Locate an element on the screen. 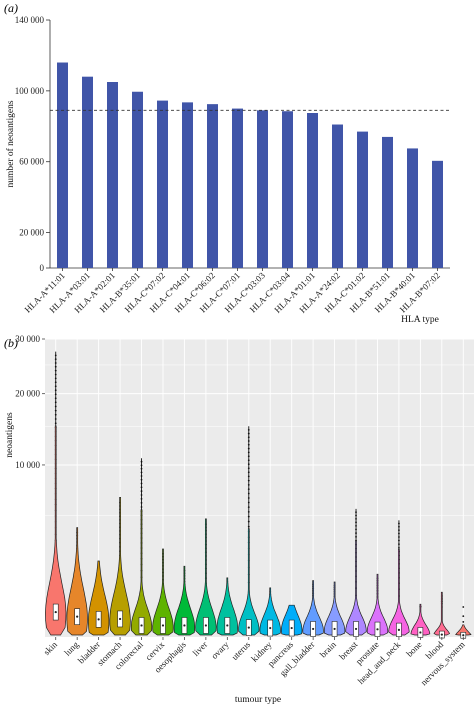  violin-group-kidney is located at coordinates (270, 612).